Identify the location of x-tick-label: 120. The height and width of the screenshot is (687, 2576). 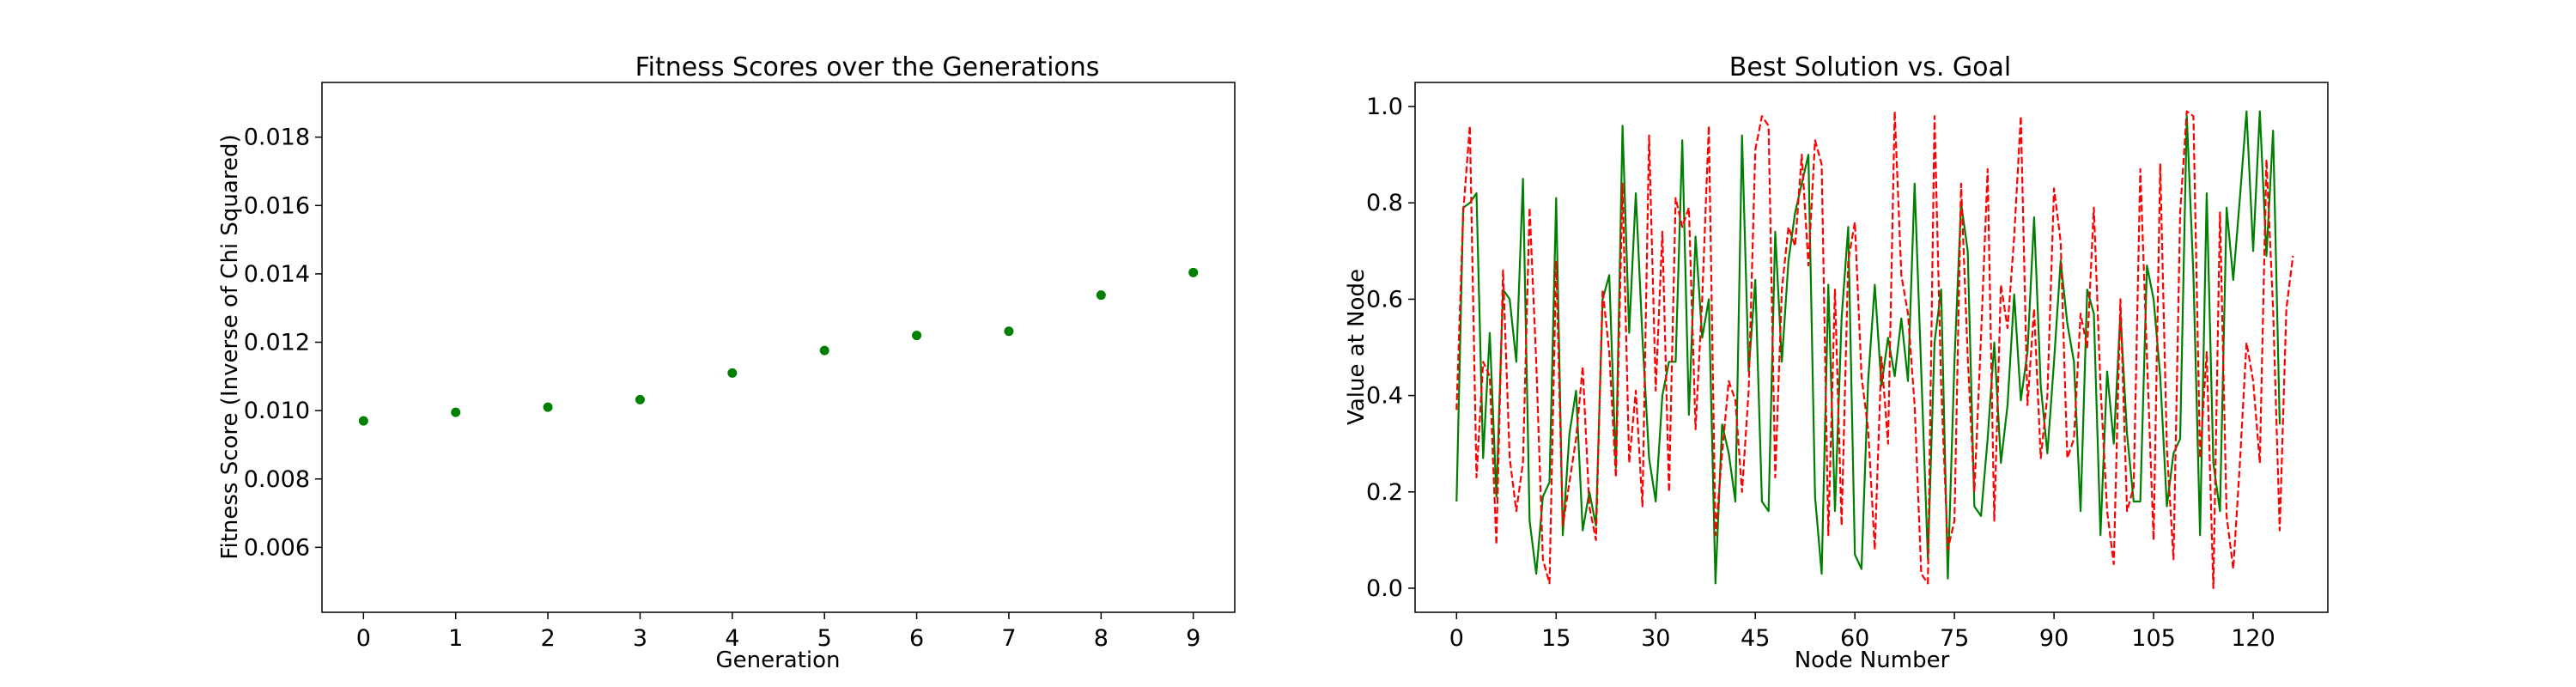
(2253, 638).